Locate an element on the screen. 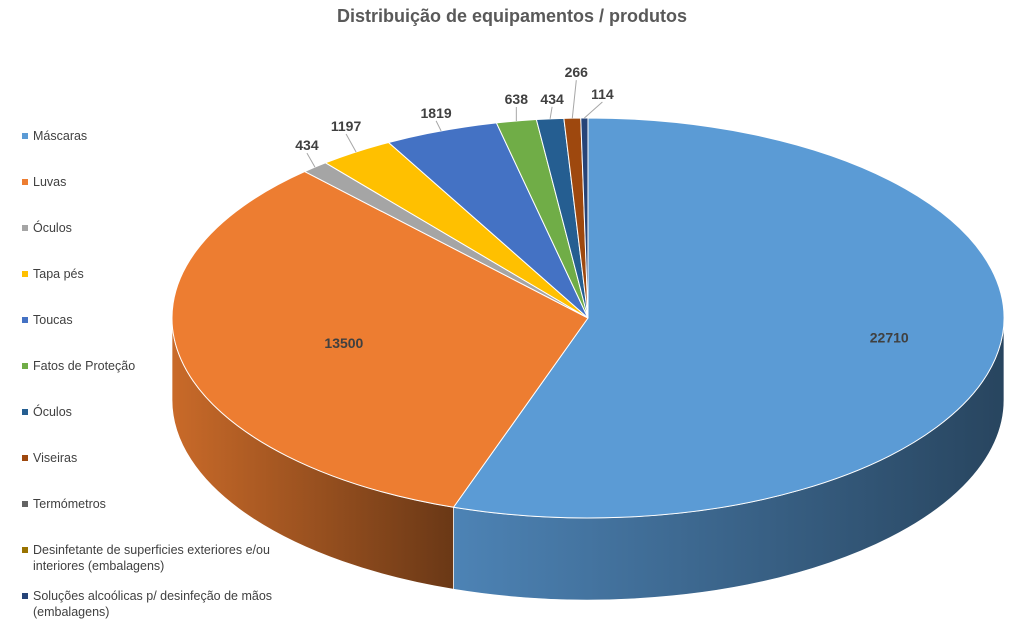  legend-item: Viseiras is located at coordinates (162, 473).